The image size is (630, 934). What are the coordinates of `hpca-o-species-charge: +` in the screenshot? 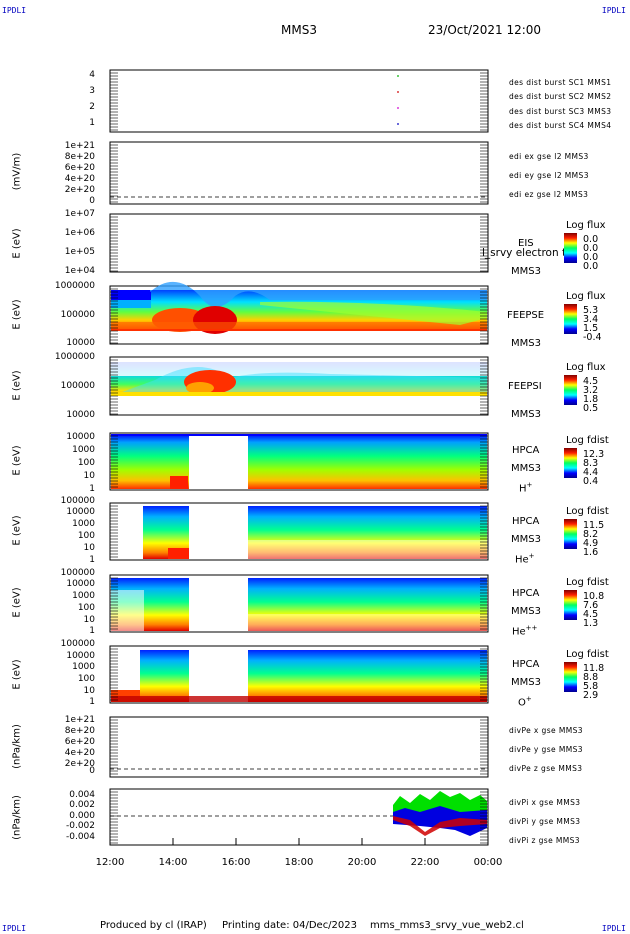 It's located at (528, 699).